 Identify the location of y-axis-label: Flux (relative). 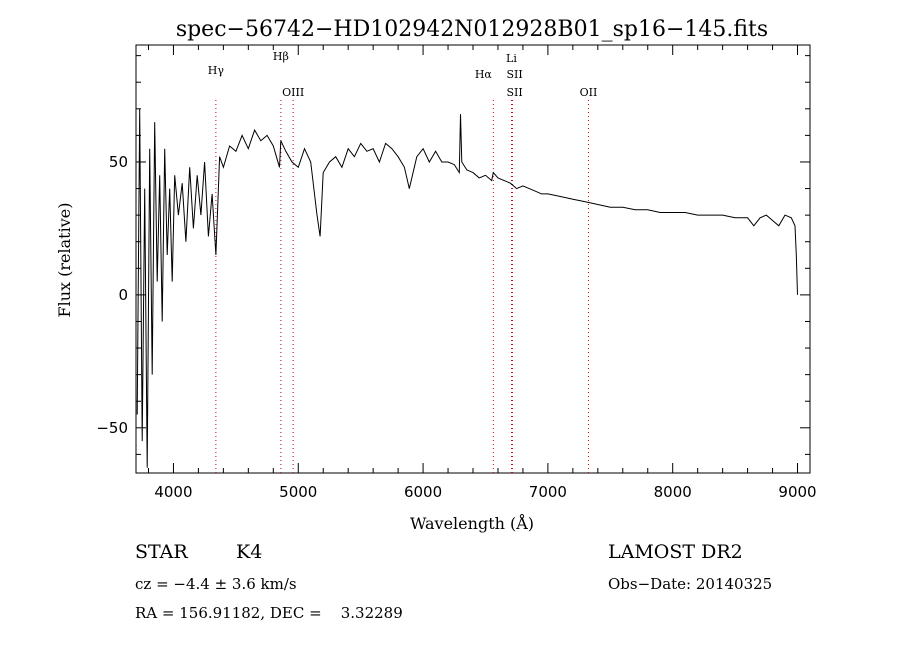
(64, 260).